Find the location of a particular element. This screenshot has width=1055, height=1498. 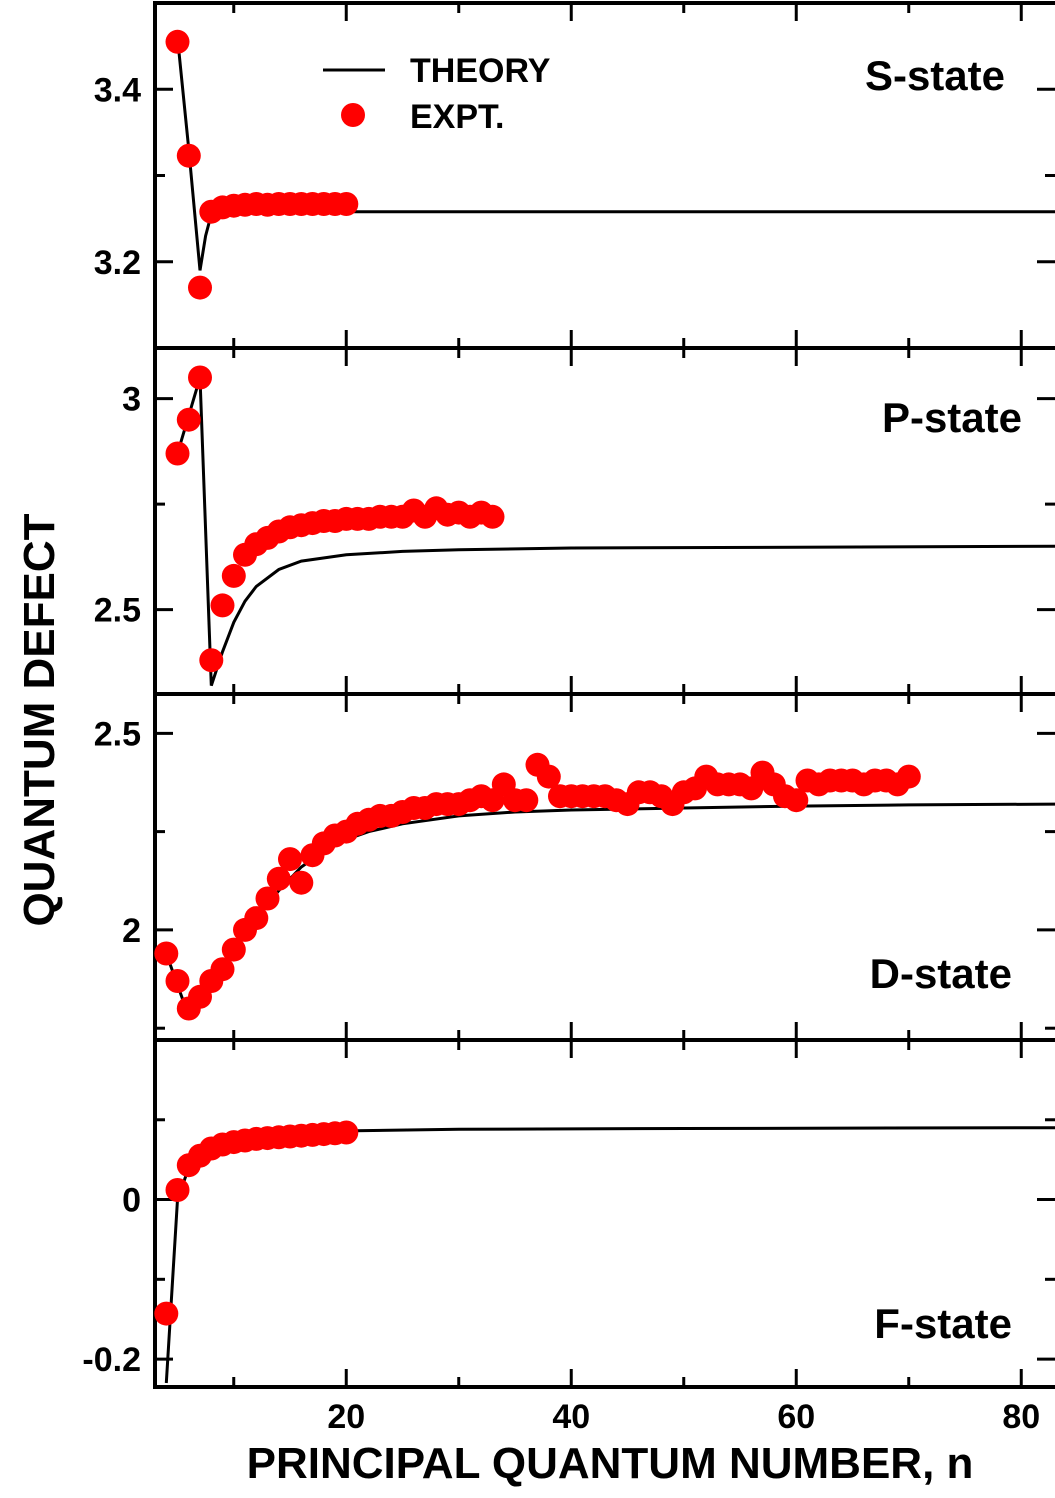

y-axis-title: QUANTUM DEFECT is located at coordinates (39, 719).